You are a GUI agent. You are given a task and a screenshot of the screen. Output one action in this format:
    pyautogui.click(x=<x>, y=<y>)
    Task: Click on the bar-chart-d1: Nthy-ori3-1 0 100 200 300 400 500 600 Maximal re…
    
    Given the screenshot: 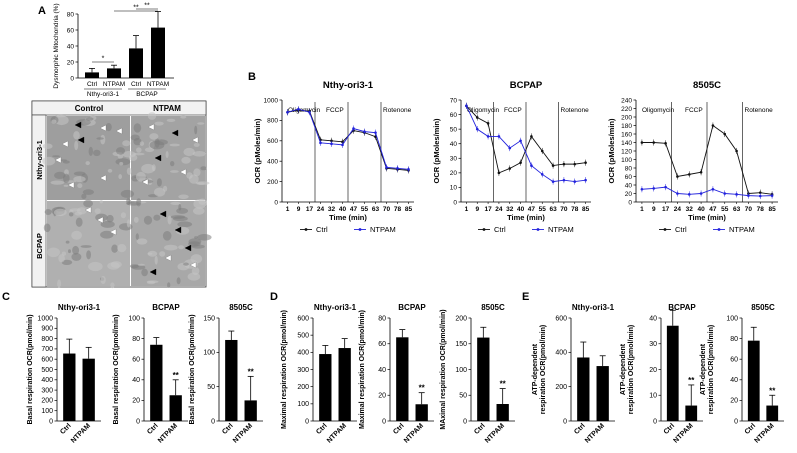 What is the action you would take?
    pyautogui.click(x=319, y=374)
    